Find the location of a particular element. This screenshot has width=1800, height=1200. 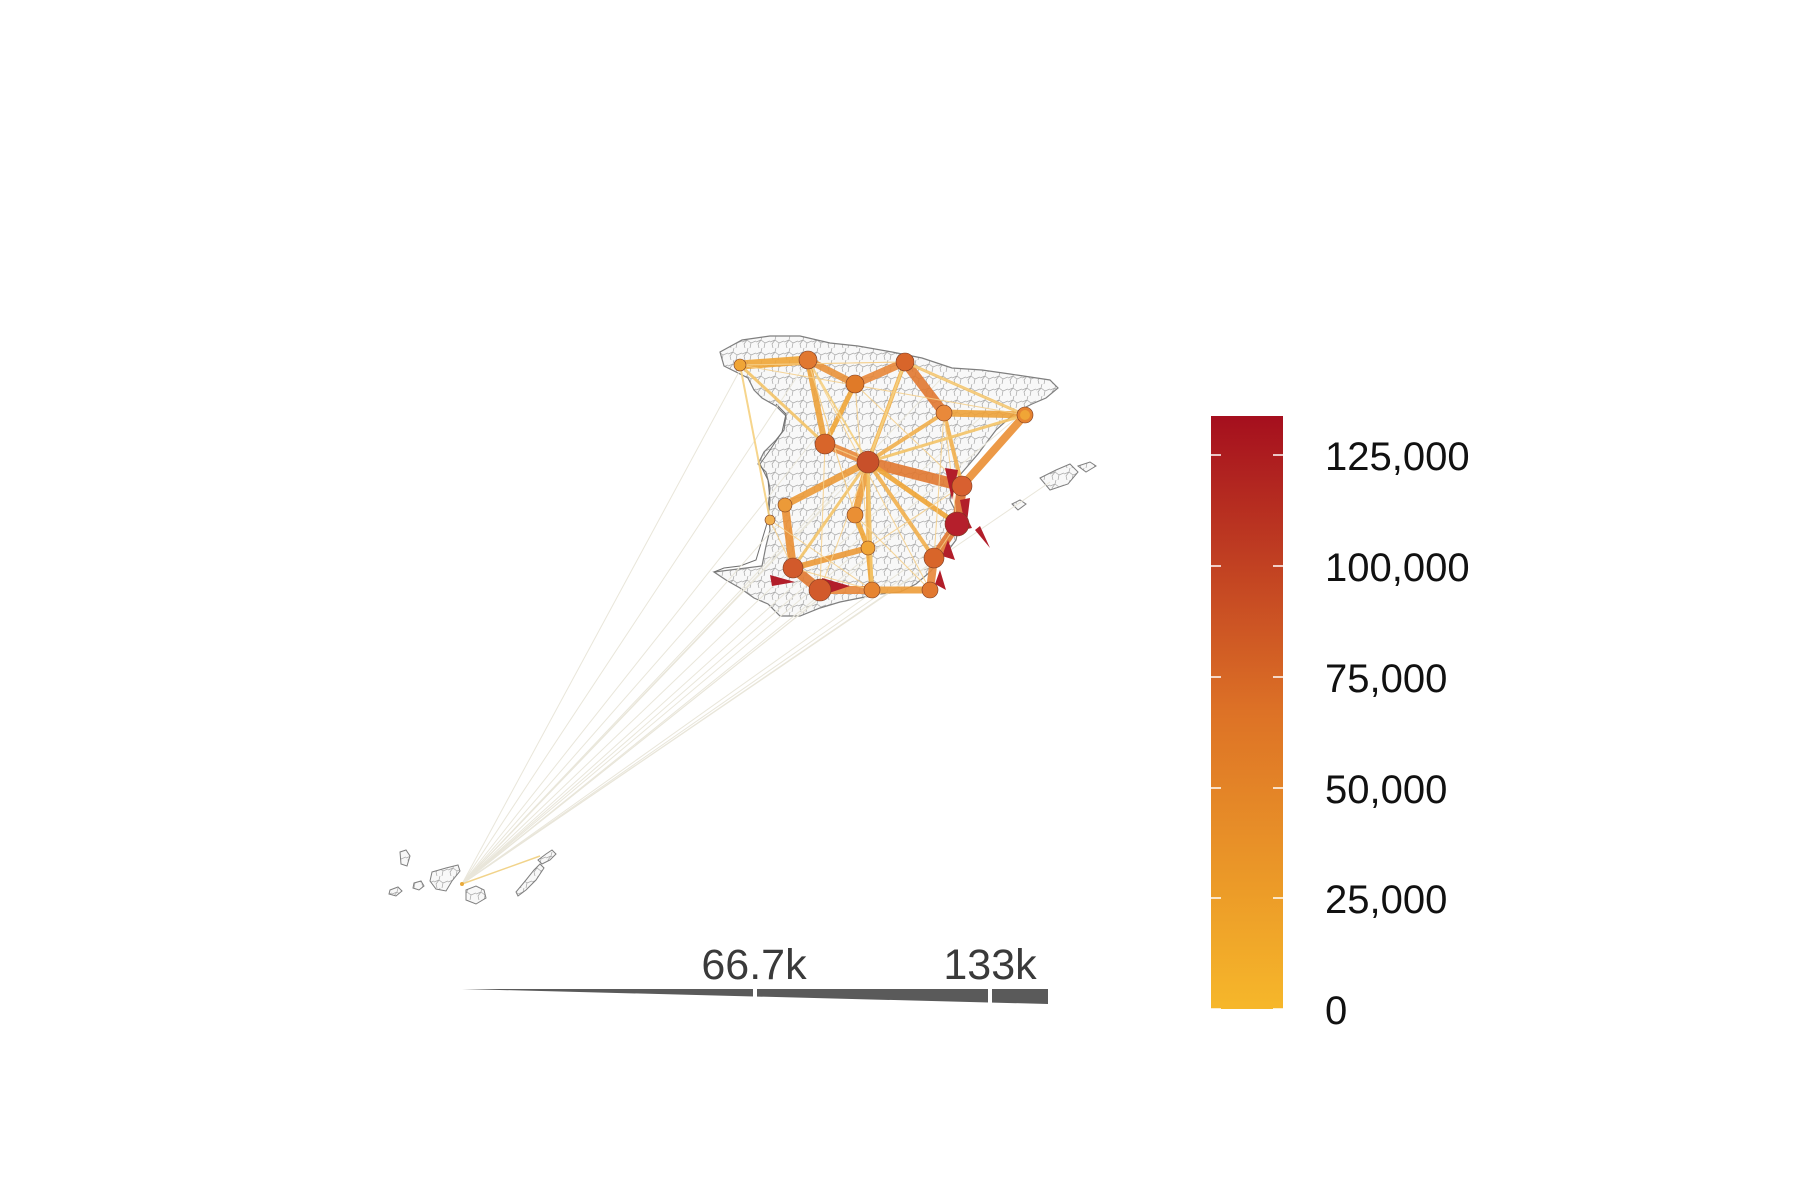

color-legend-bar is located at coordinates (1247, 712).